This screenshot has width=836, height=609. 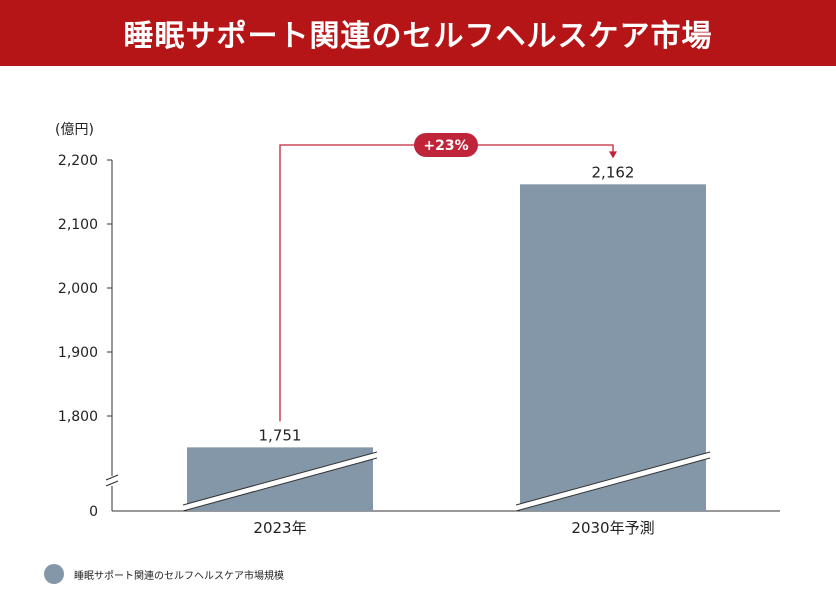 I want to click on bar-value-label: 2,162, so click(x=613, y=172).